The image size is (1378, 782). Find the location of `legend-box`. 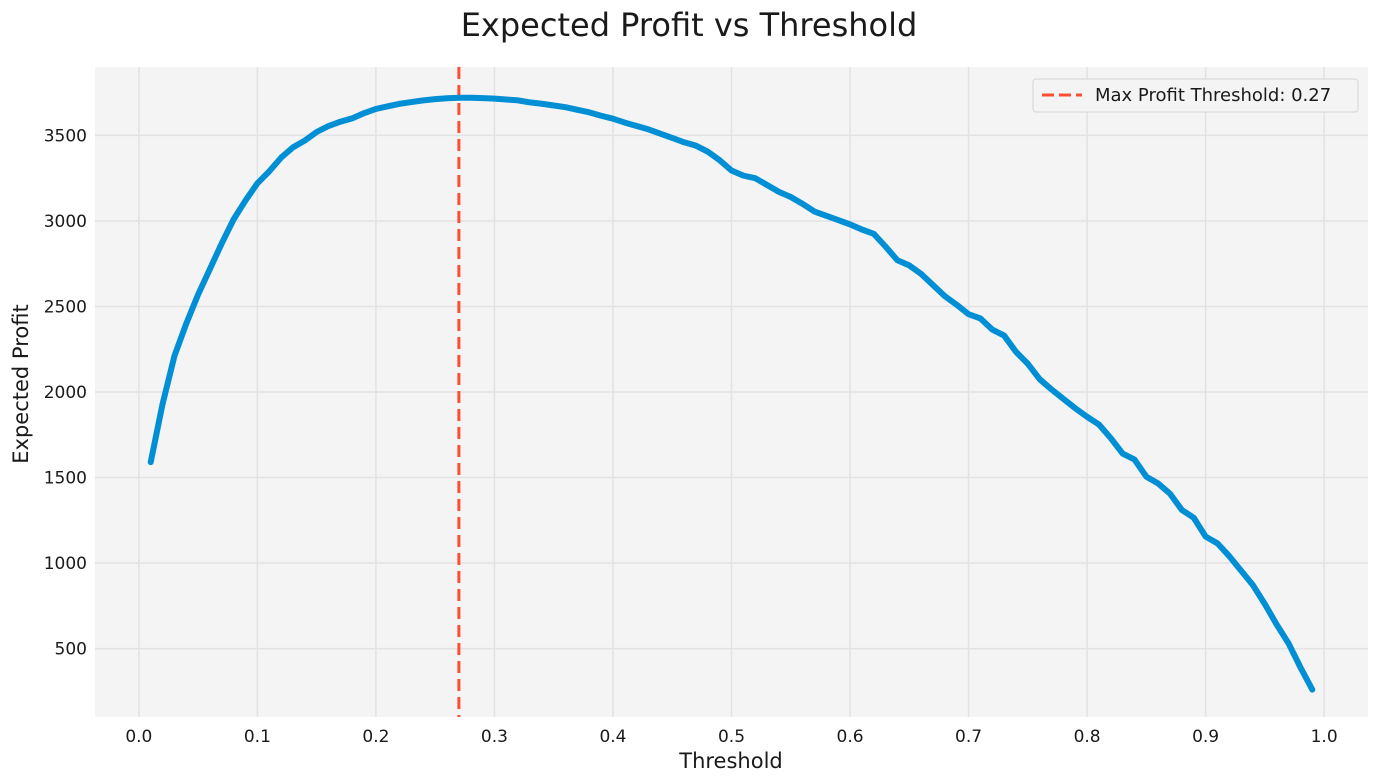

legend-box is located at coordinates (1195, 95).